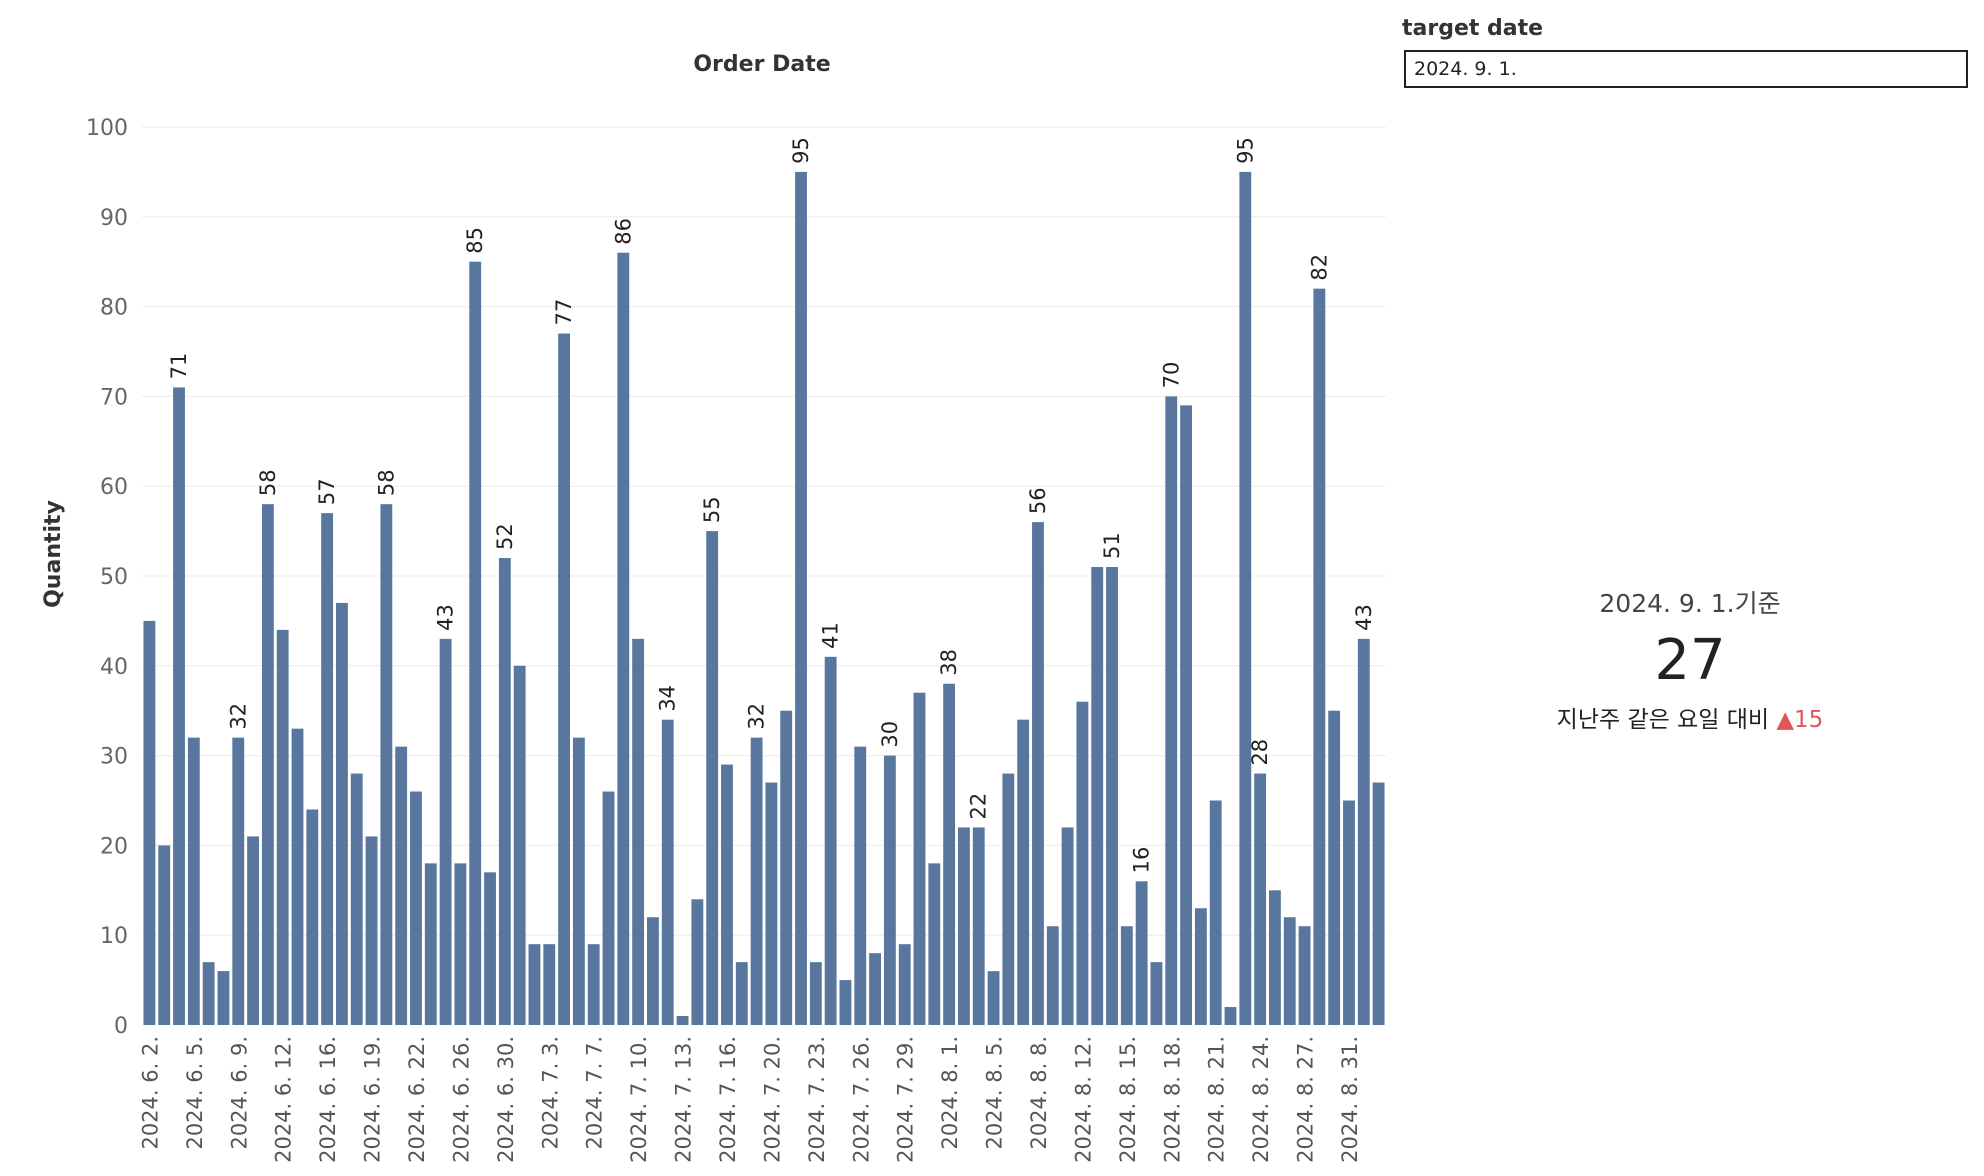  Describe the element at coordinates (114, 577) in the screenshot. I see `y-tick-label: 50` at that location.